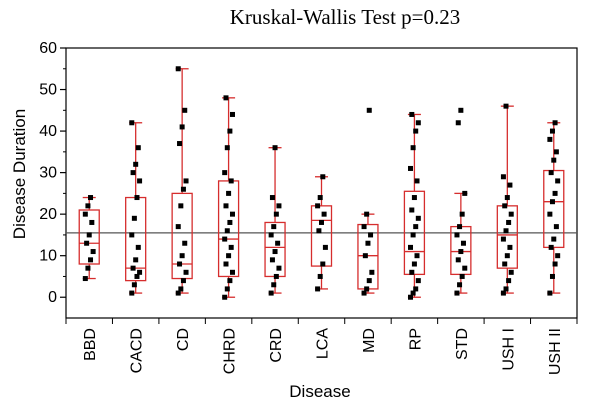 The width and height of the screenshot is (600, 406). What do you see at coordinates (415, 339) in the screenshot?
I see `category-label: RP` at bounding box center [415, 339].